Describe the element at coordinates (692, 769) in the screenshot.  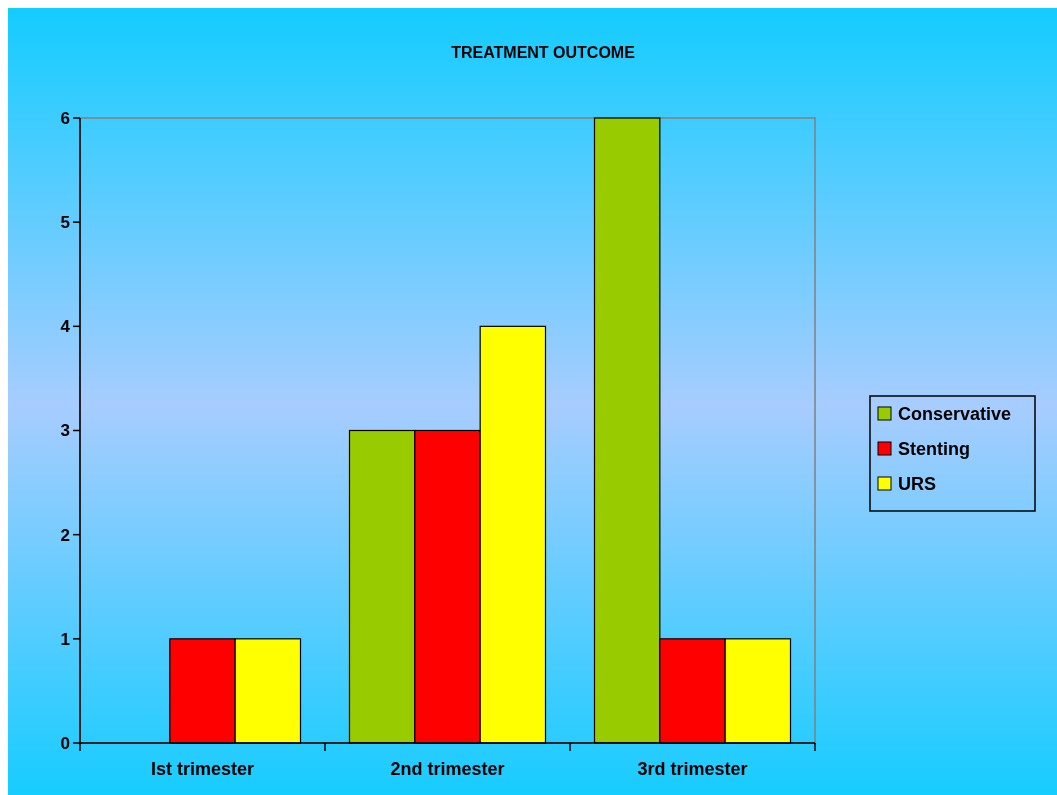
I see `x-tick-label: 3rd trimester` at that location.